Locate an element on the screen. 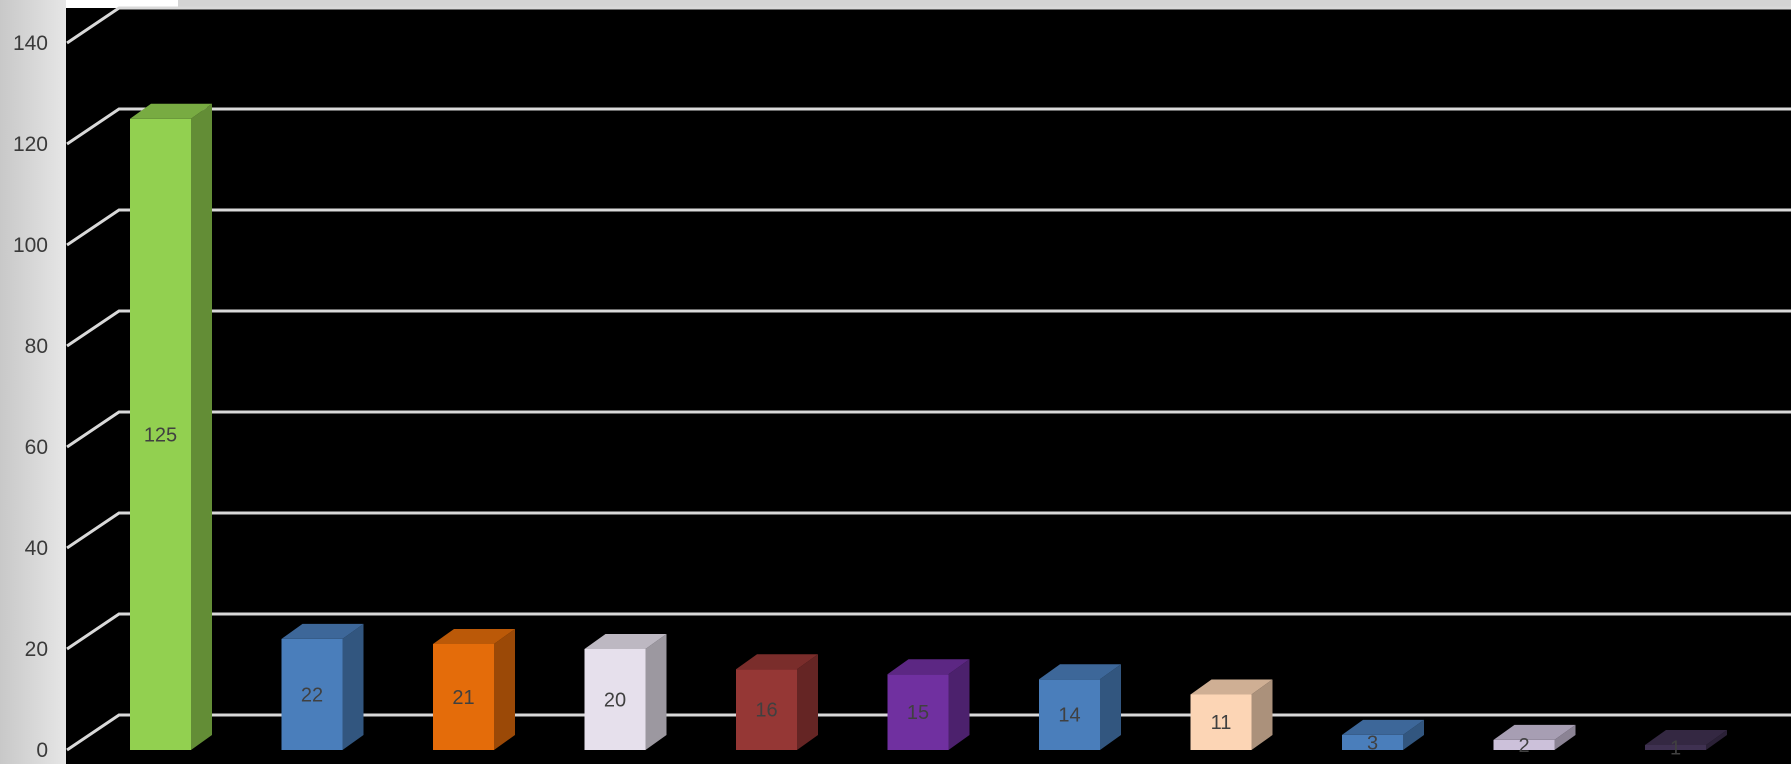 The height and width of the screenshot is (764, 1791). data-label: 15 is located at coordinates (918, 713).